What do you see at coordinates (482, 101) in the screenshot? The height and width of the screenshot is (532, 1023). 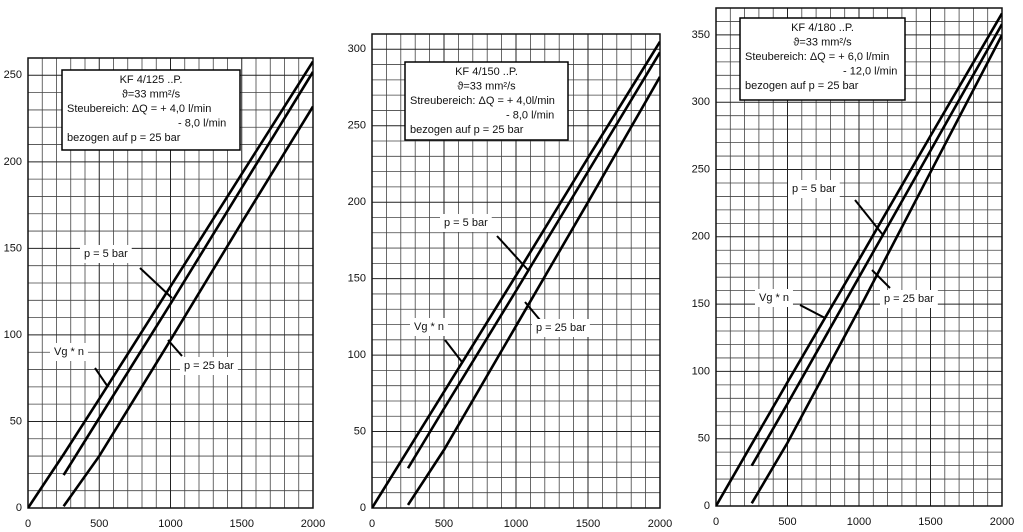 I see `annotation-text: Streubereich: ΔQ = + 4,0l/min` at bounding box center [482, 101].